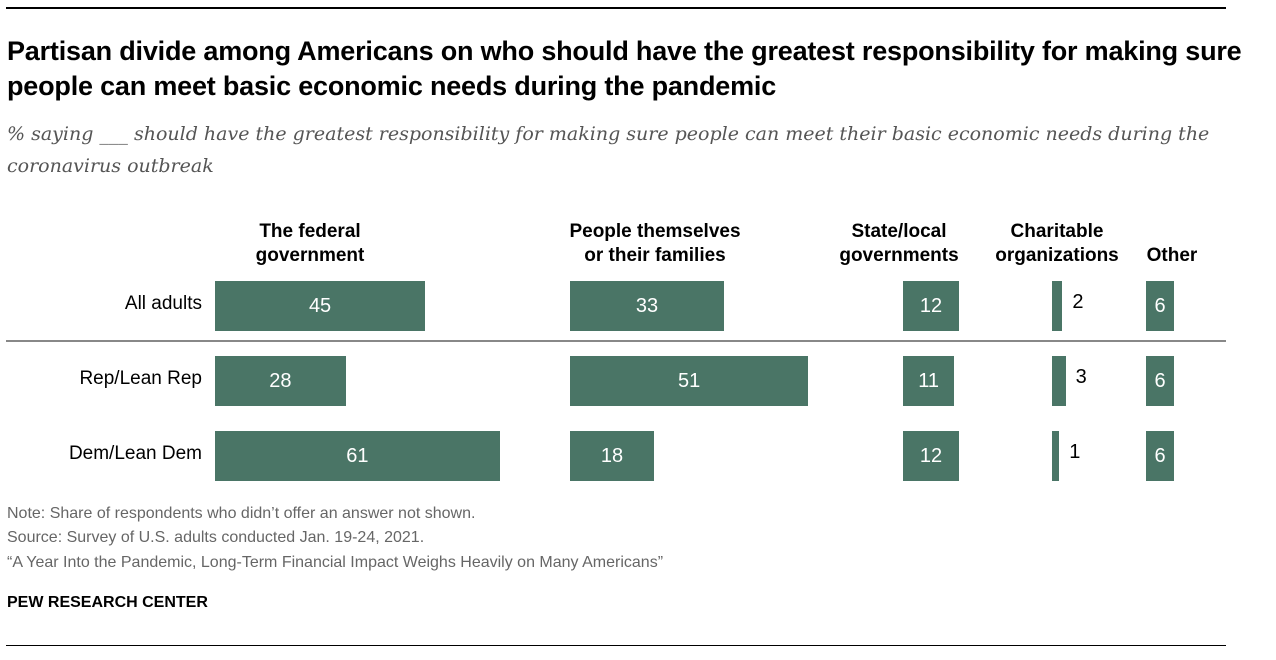 The height and width of the screenshot is (660, 1276). Describe the element at coordinates (1172, 255) in the screenshot. I see `column-header: Other` at that location.